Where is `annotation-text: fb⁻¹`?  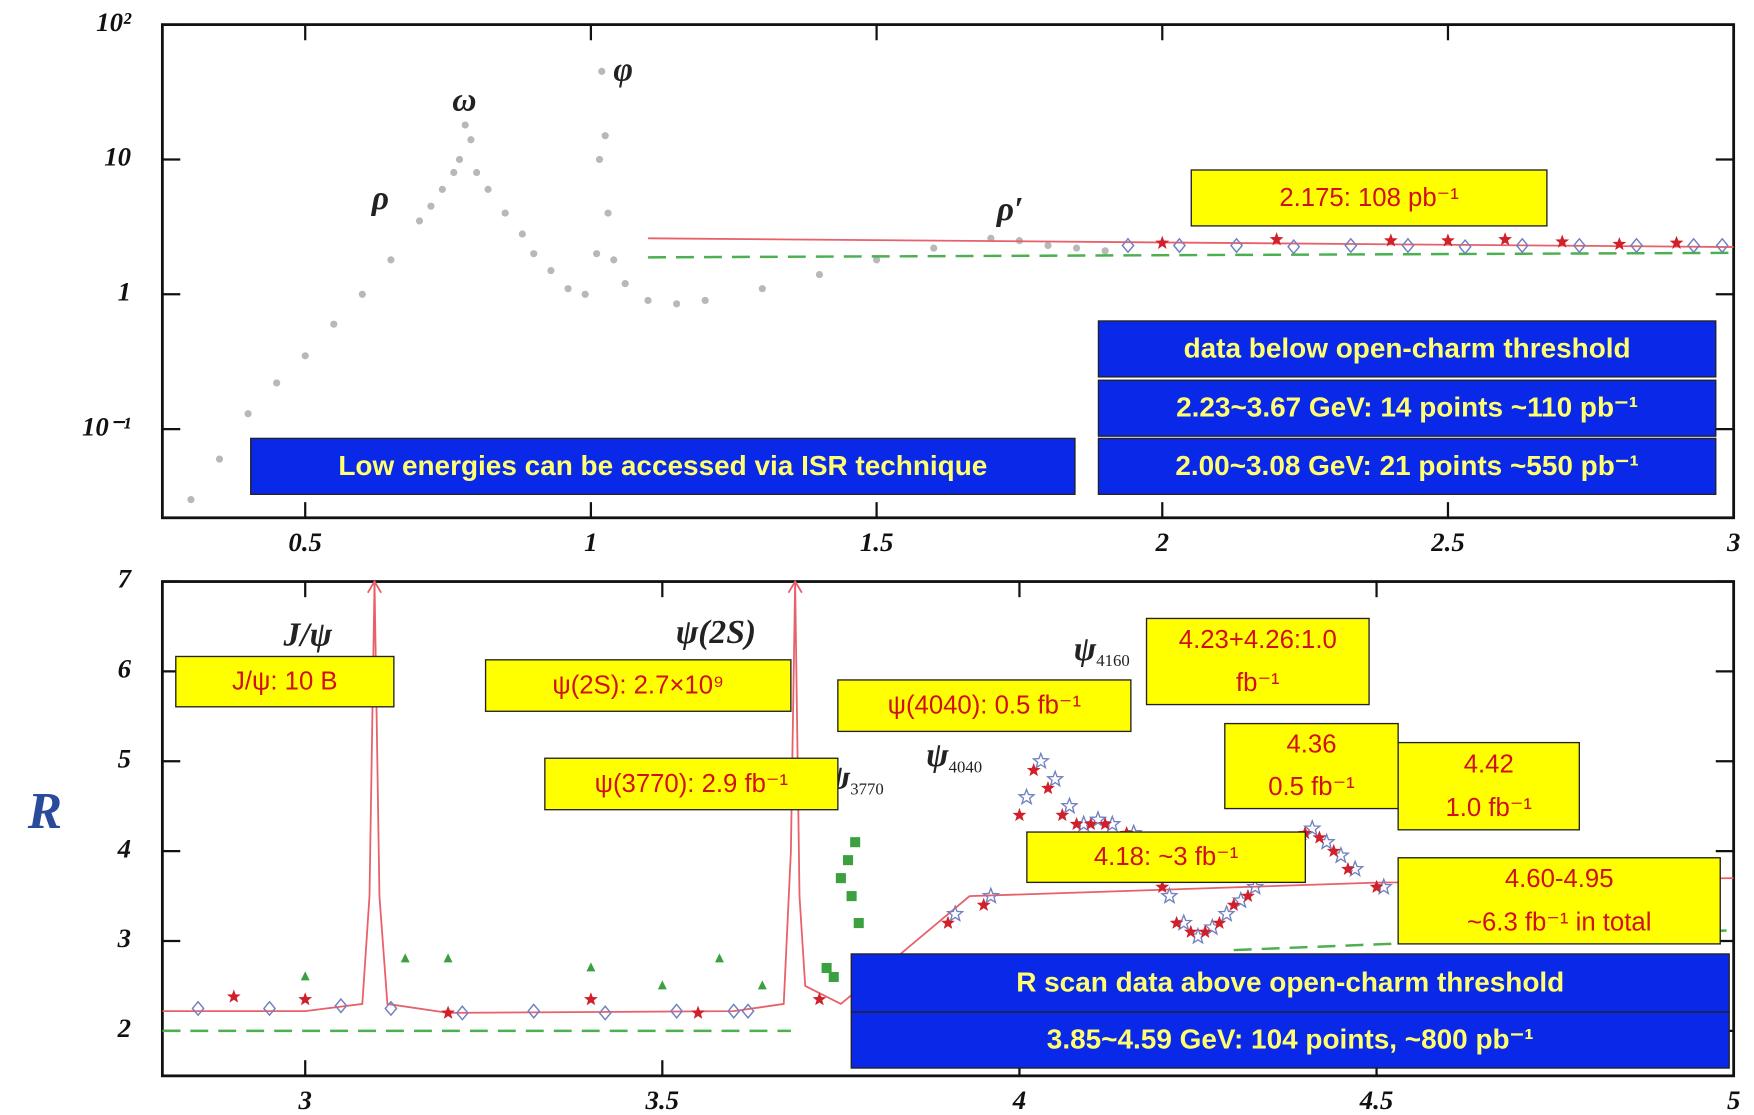 annotation-text: fb⁻¹ is located at coordinates (1258, 683).